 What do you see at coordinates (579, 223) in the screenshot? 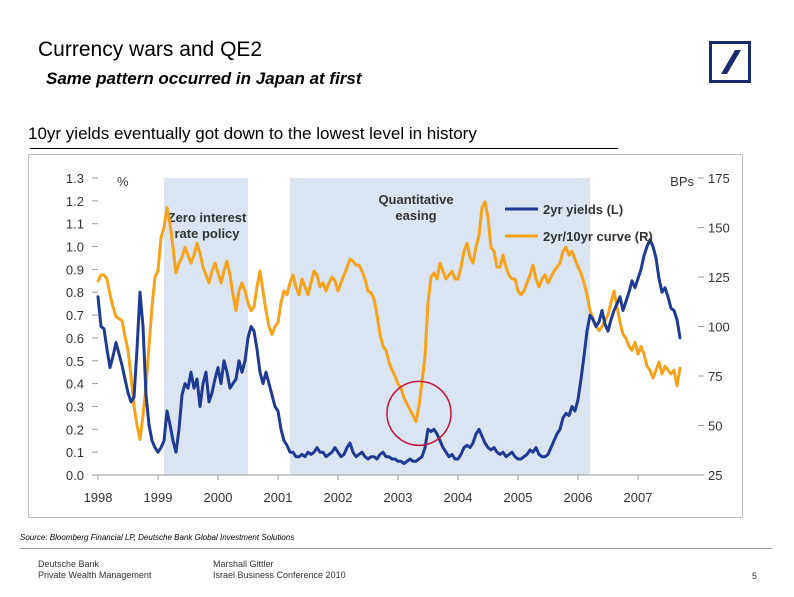
I see `legend: 2yr yields (L) 2yr/10yr curve (R)` at bounding box center [579, 223].